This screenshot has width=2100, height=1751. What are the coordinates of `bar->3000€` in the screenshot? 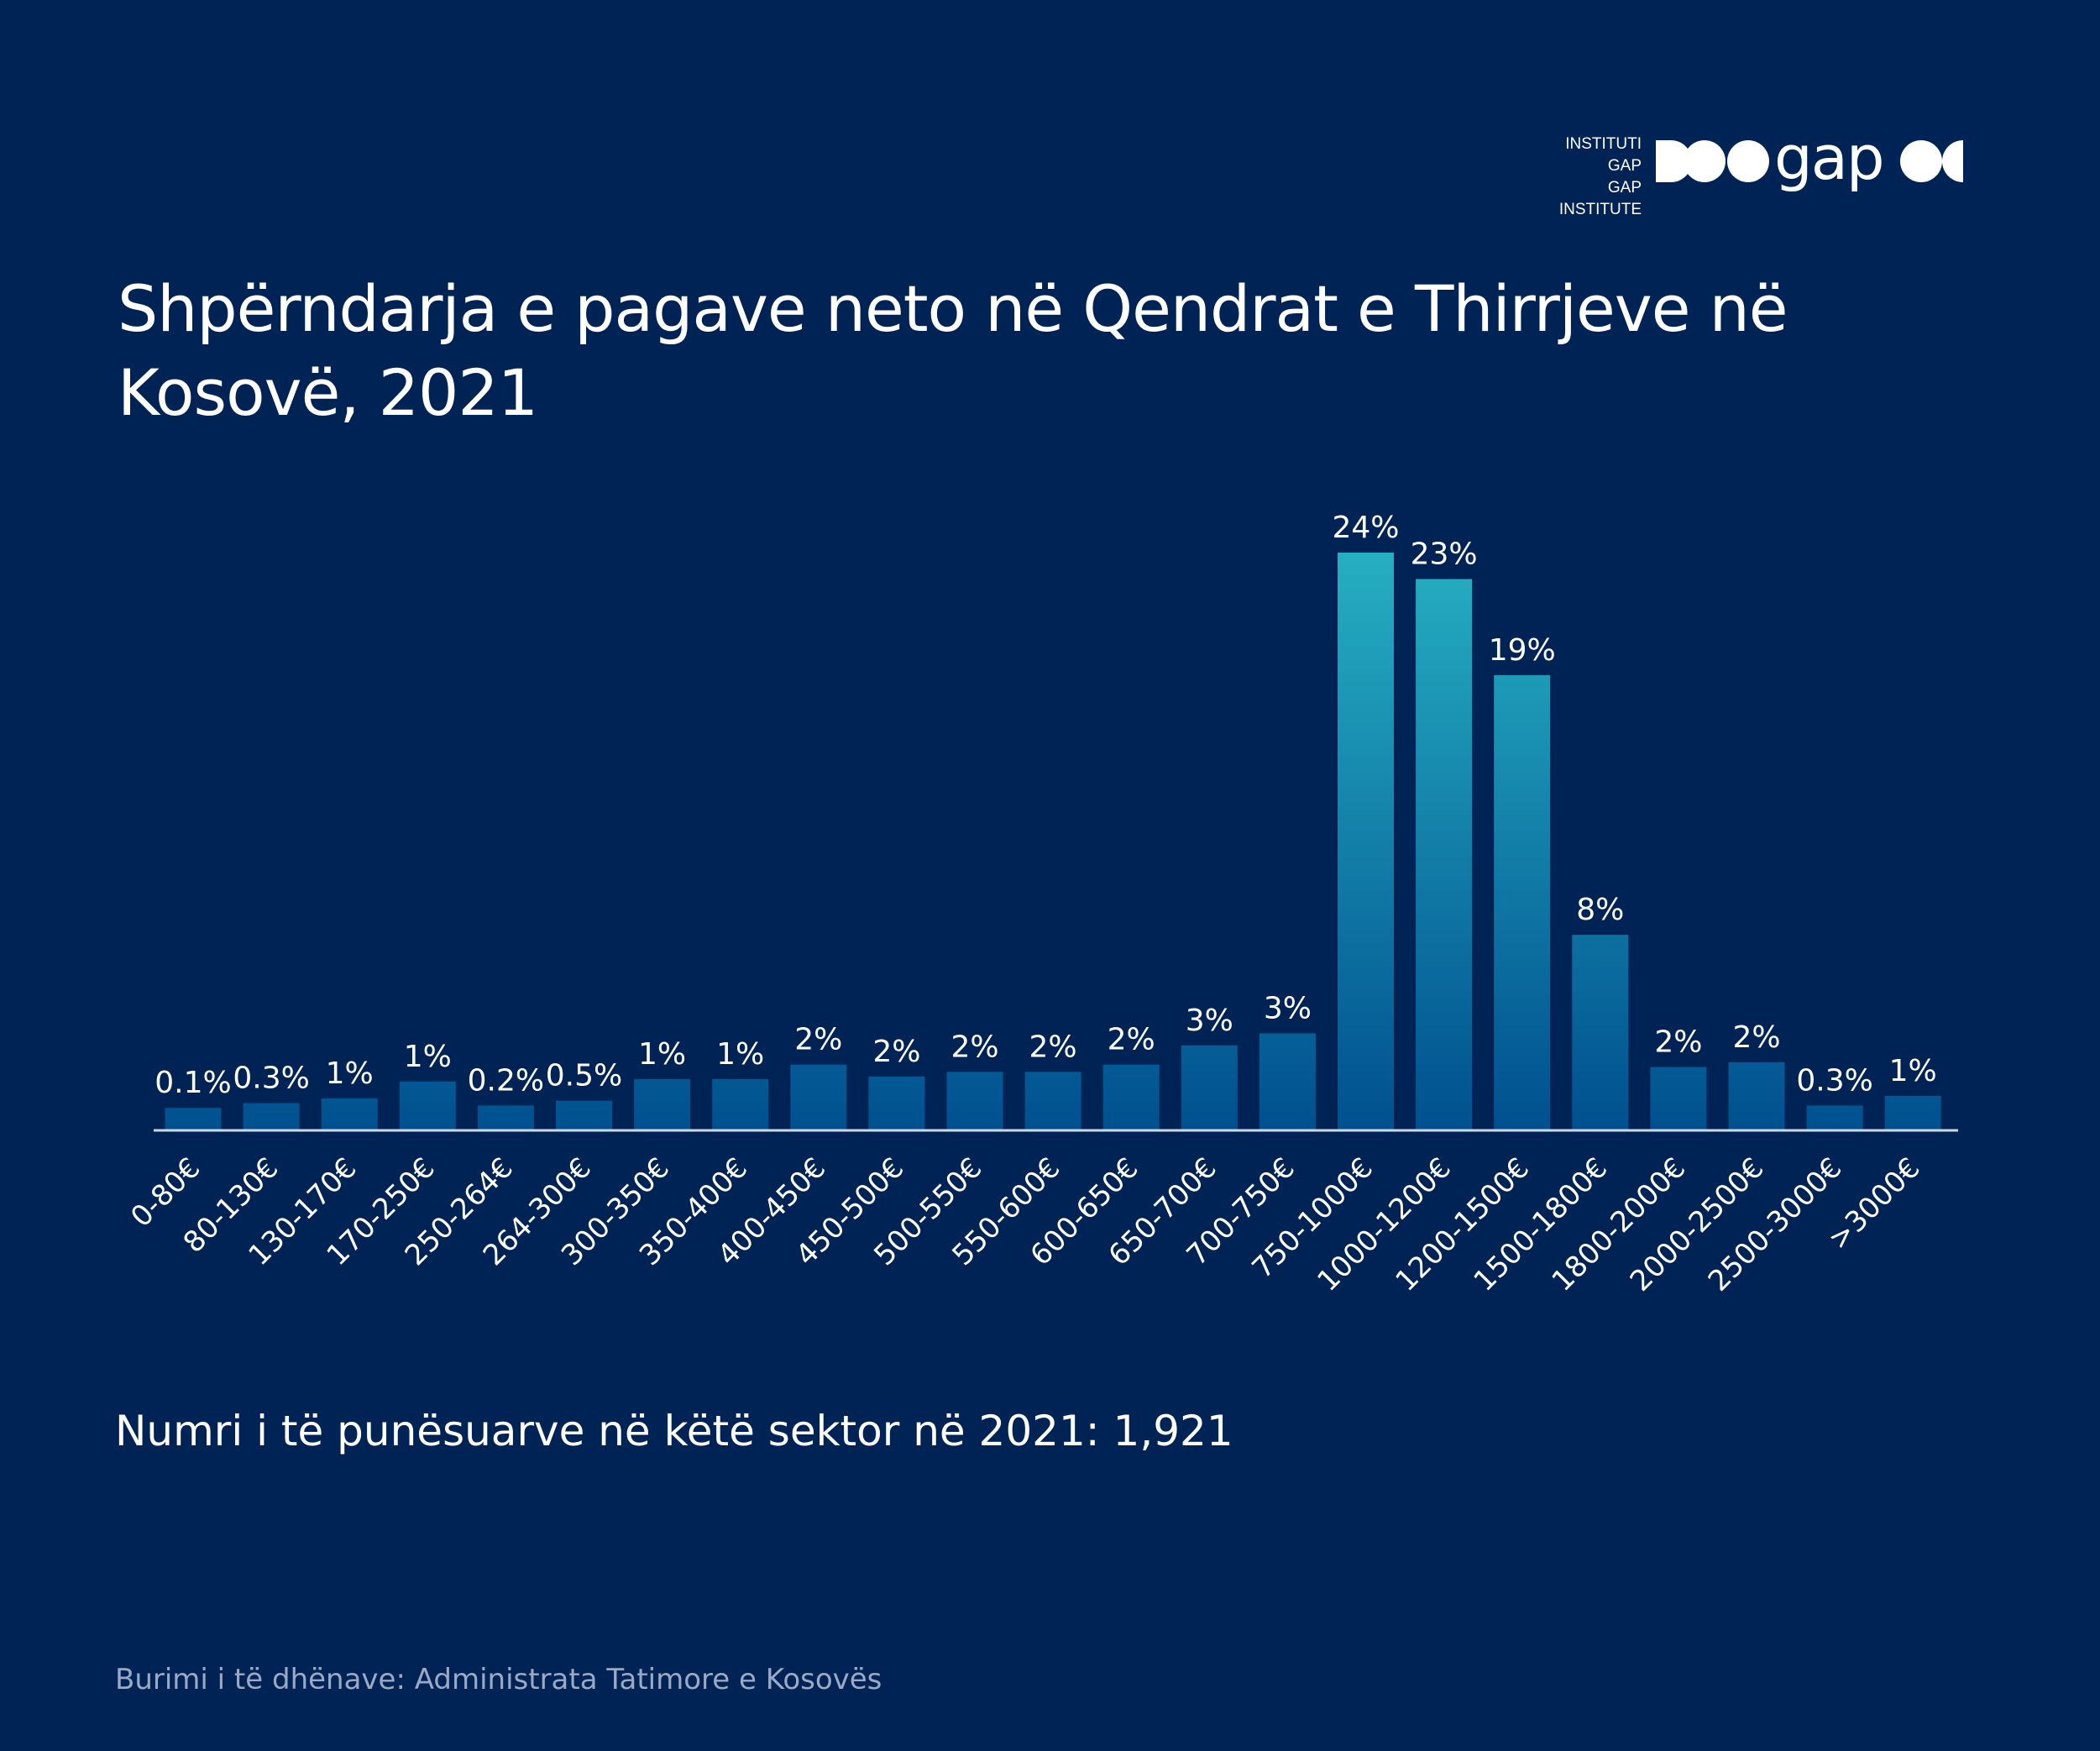 It's located at (1912, 1112).